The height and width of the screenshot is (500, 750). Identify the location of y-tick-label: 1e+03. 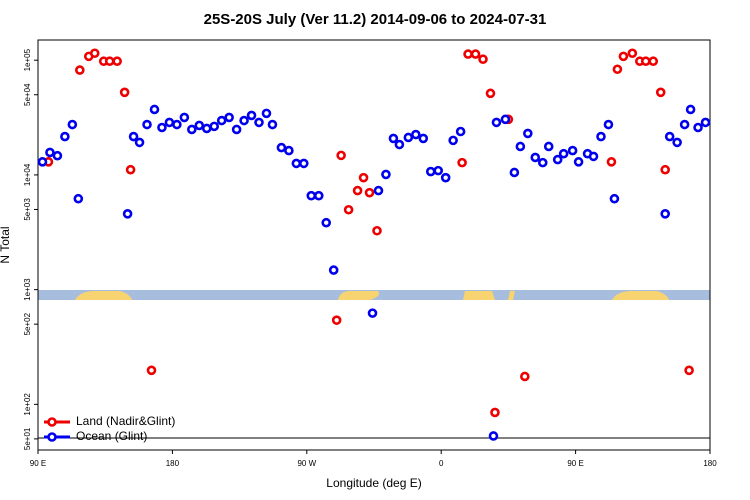
(27, 289).